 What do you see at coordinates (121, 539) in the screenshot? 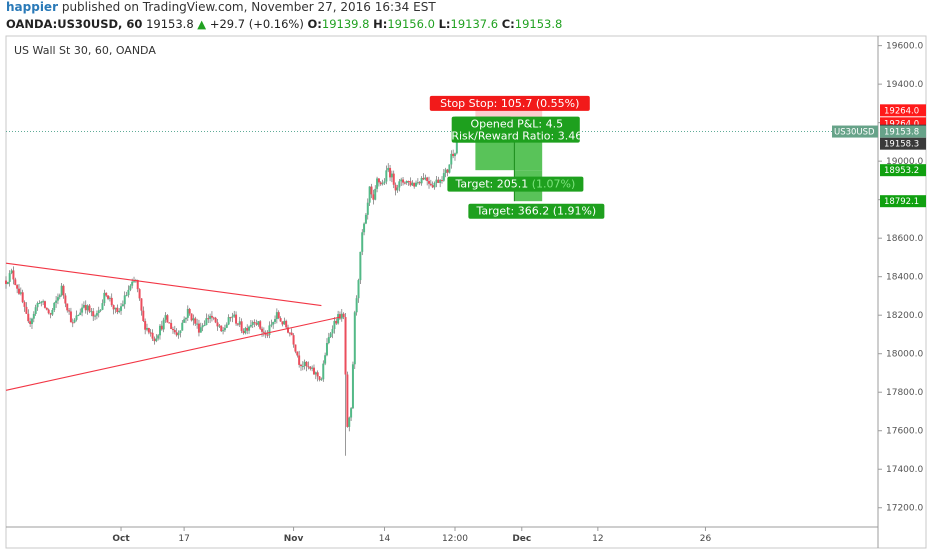
I see `x-tick-label: Oct` at bounding box center [121, 539].